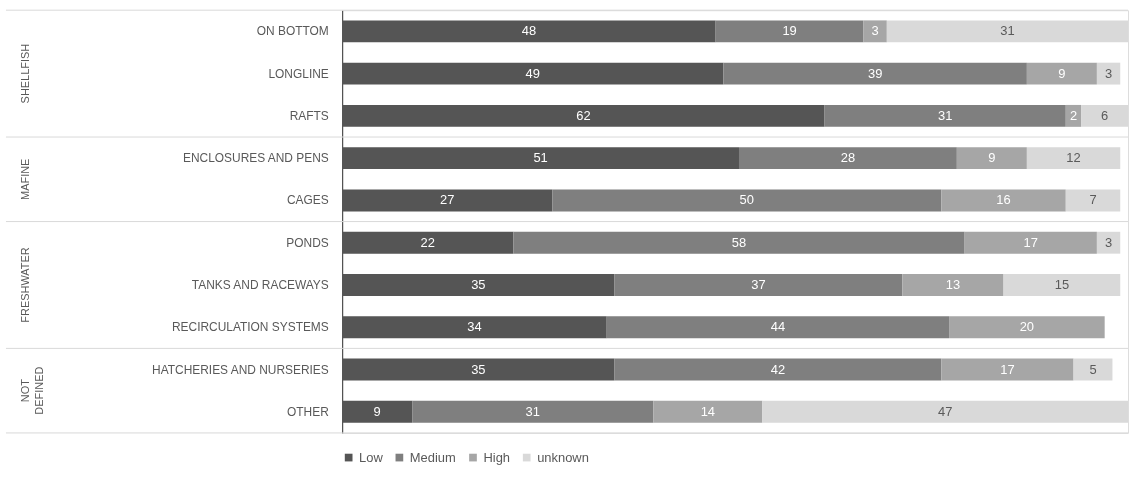  I want to click on y-tick-label: PONDS, so click(307, 242).